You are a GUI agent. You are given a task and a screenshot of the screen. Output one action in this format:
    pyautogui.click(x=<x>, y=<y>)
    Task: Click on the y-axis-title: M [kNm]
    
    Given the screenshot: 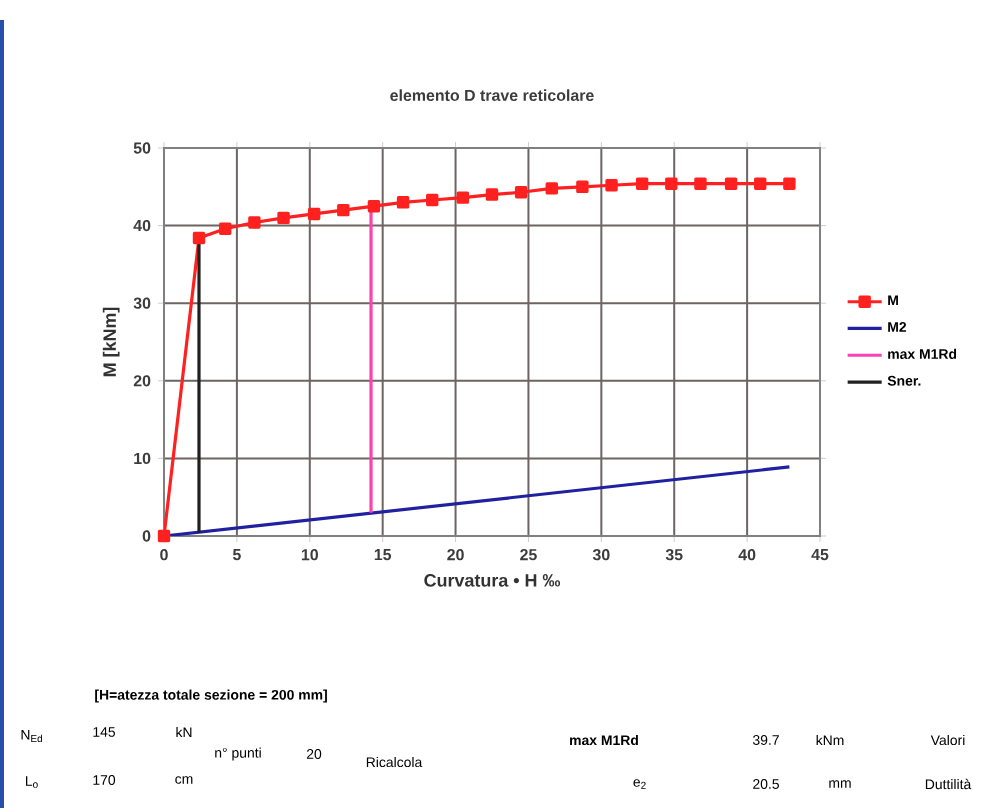 What is the action you would take?
    pyautogui.click(x=111, y=342)
    